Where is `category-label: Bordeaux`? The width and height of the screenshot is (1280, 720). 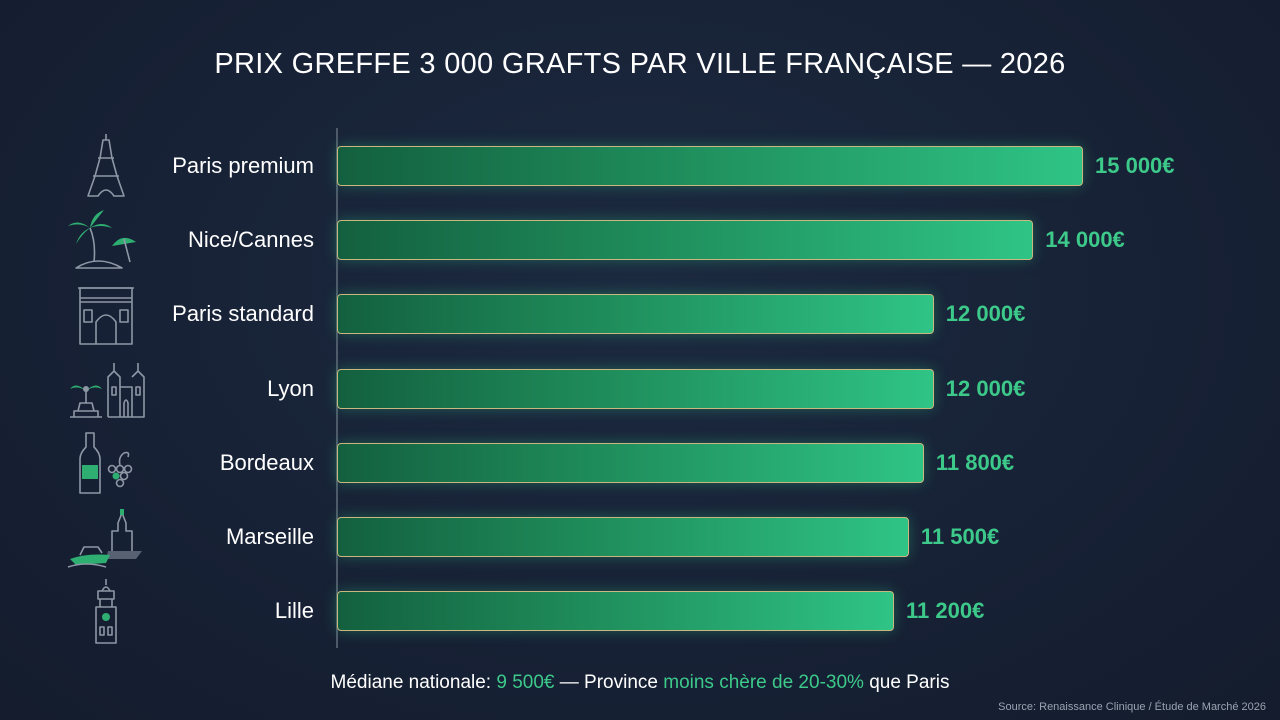
category-label: Bordeaux is located at coordinates (266, 462).